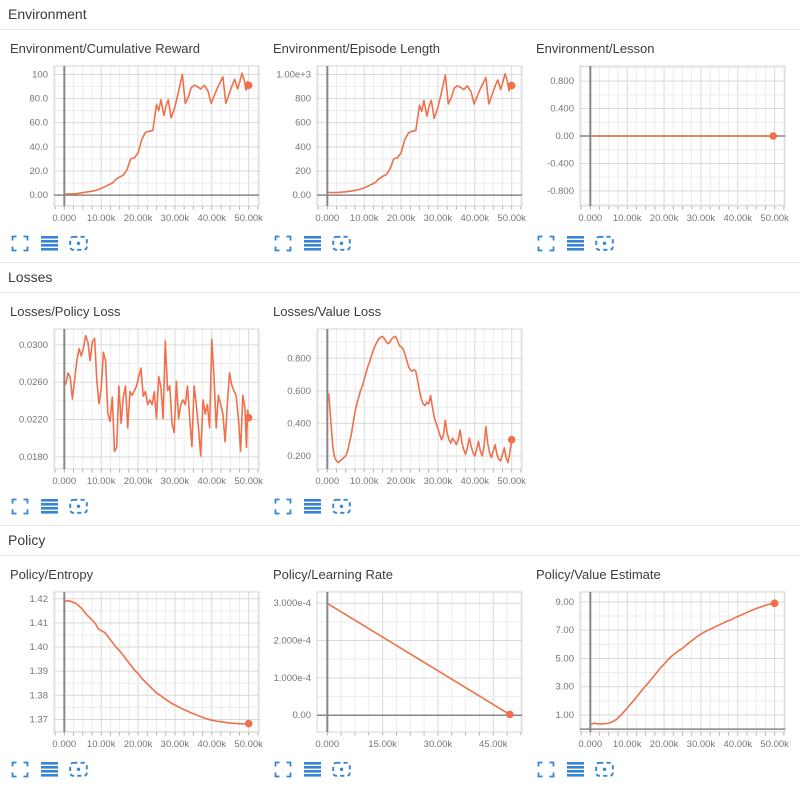  What do you see at coordinates (105, 48) in the screenshot?
I see `chart-title: Environment/Cumulative Reward` at bounding box center [105, 48].